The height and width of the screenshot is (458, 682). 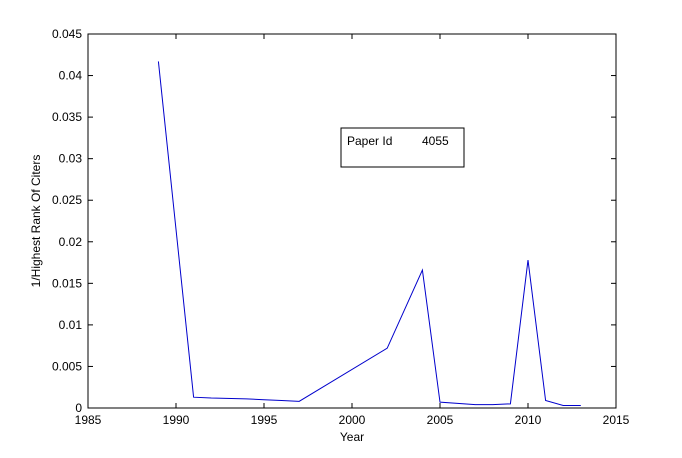 I want to click on y-tick-label: 0.01, so click(x=71, y=325).